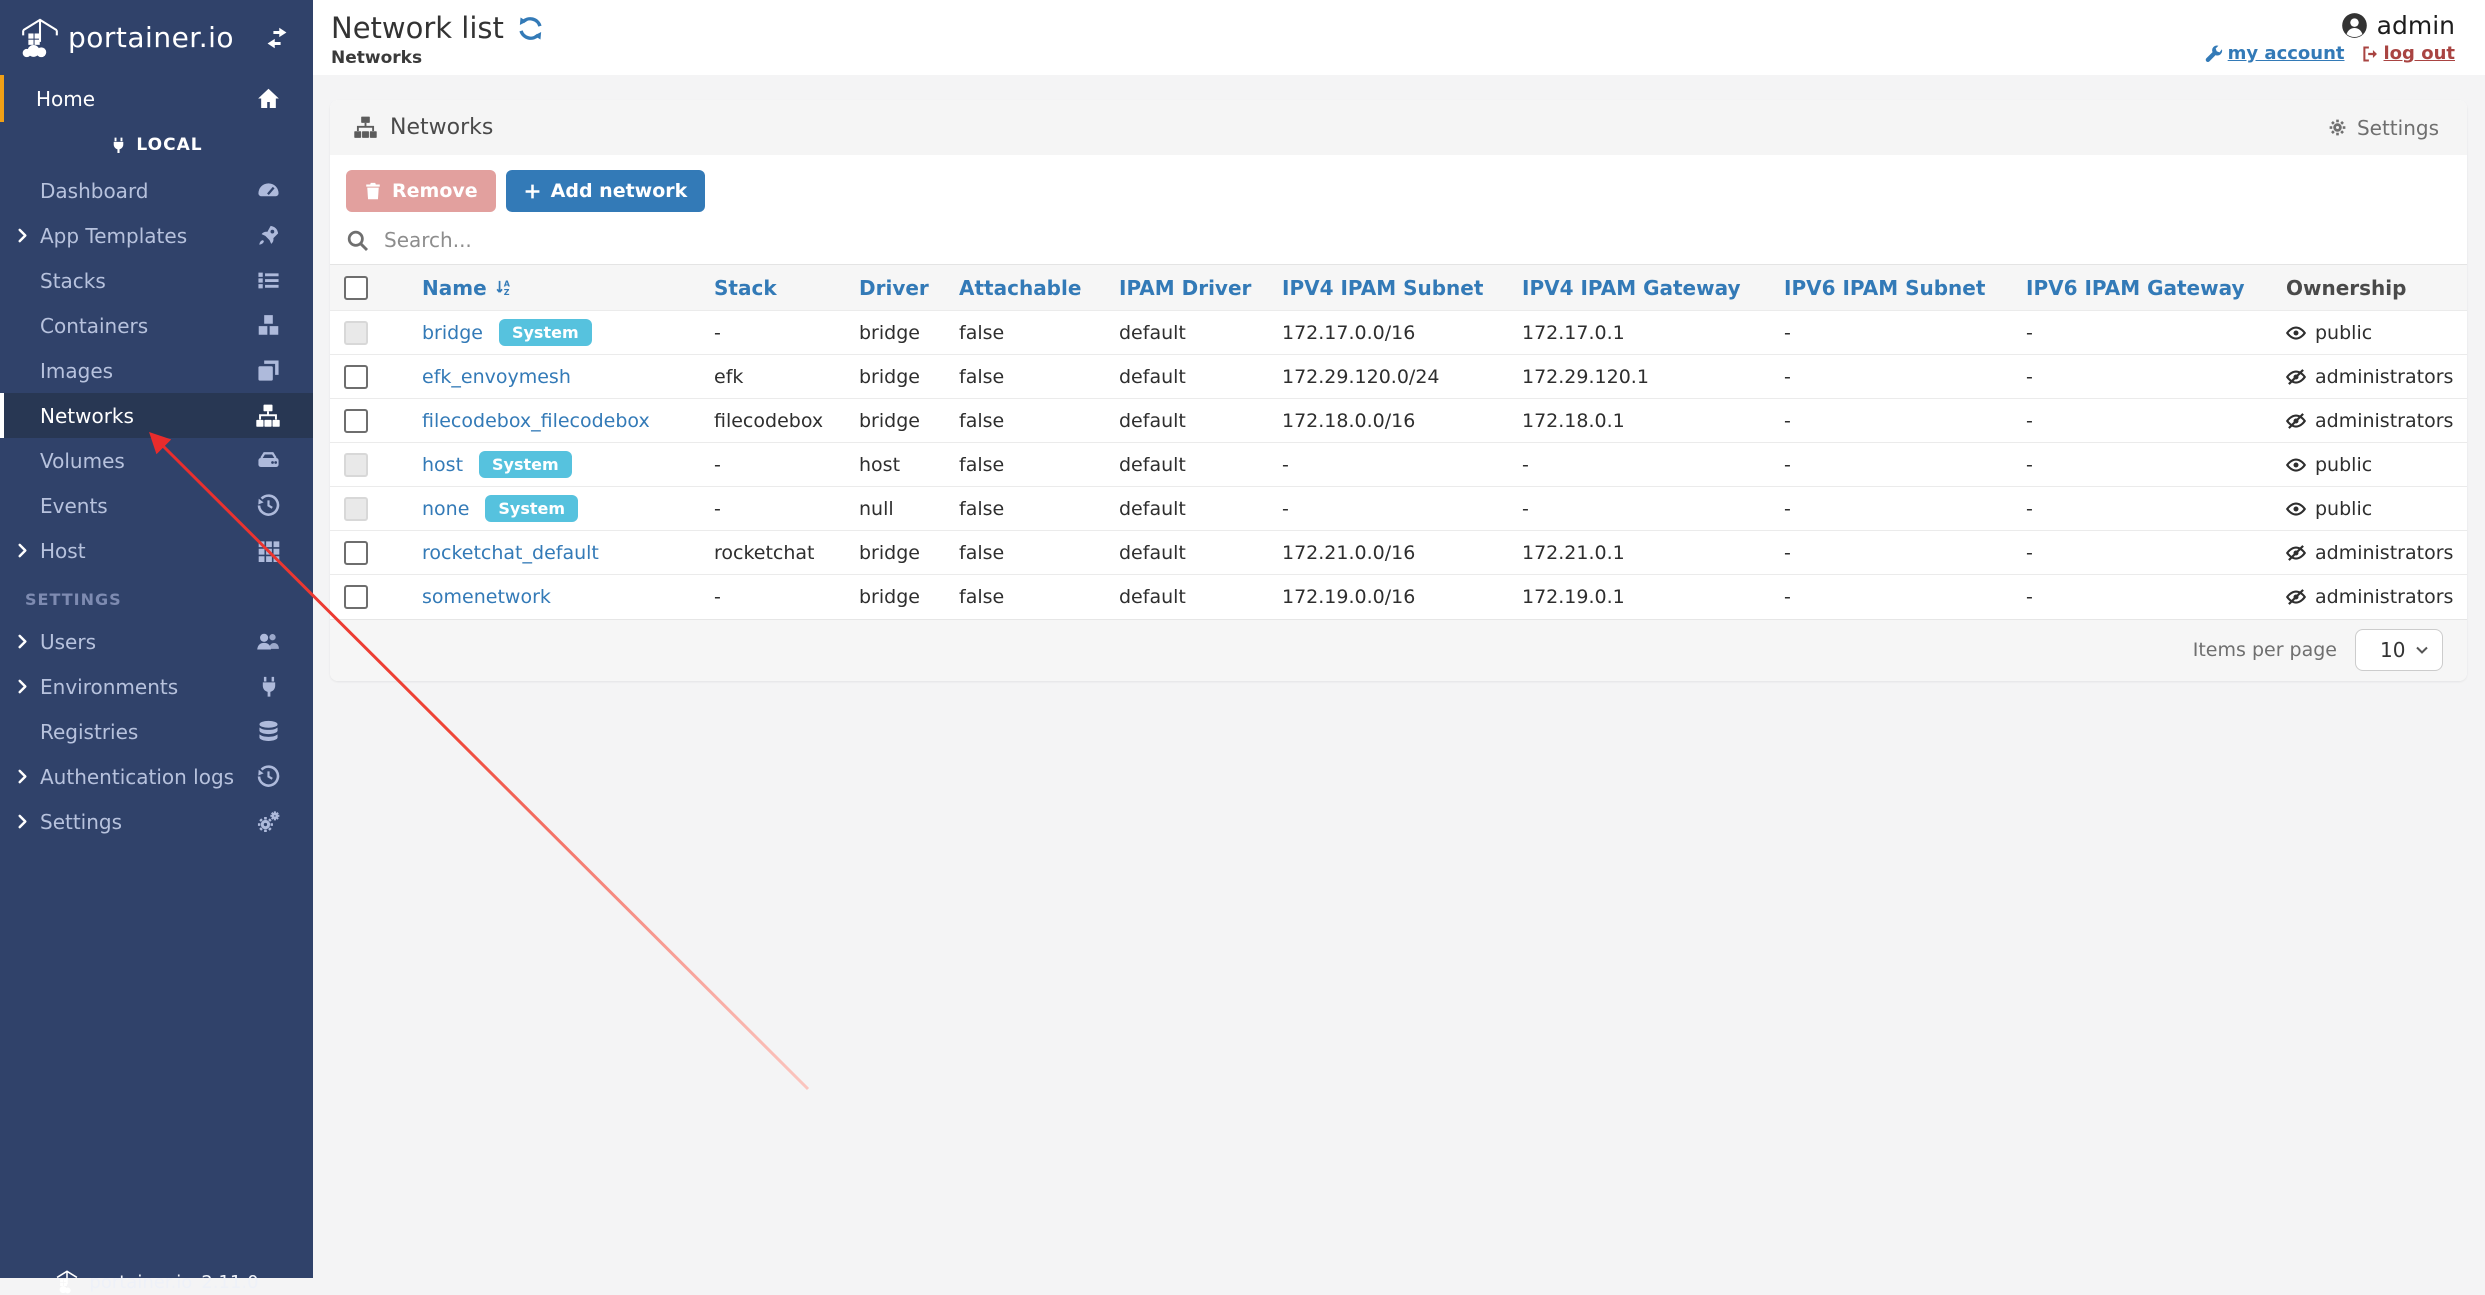 This screenshot has width=2485, height=1295. I want to click on trash-icon, so click(373, 191).